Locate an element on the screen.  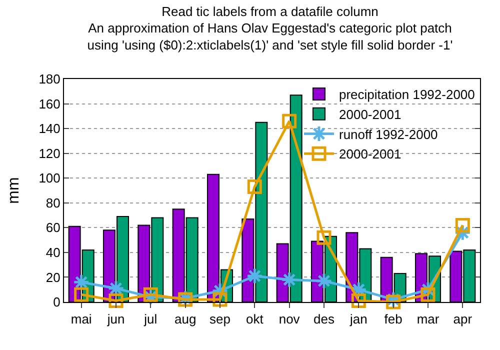
chart-title: Read tic labels from a datafile column An approximation of Hans Olav Eggestad's categoric plot patch using 'using ($0):2:xticlabels(1)' and 'set style fill solid border -1' is located at coordinates (270, 28).